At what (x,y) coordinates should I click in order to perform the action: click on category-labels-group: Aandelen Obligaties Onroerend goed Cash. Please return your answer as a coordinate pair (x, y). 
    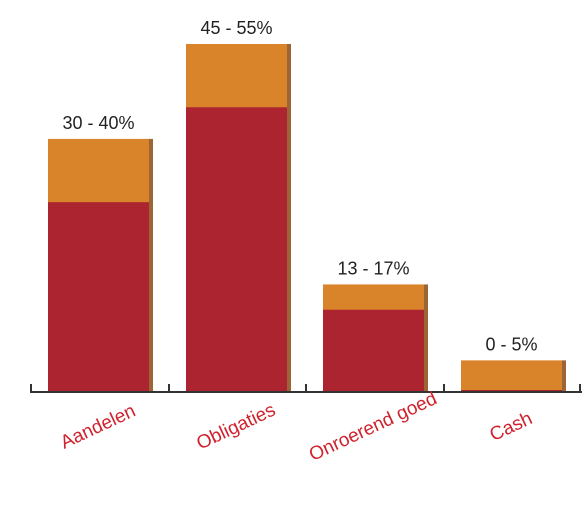
    Looking at the image, I should click on (296, 427).